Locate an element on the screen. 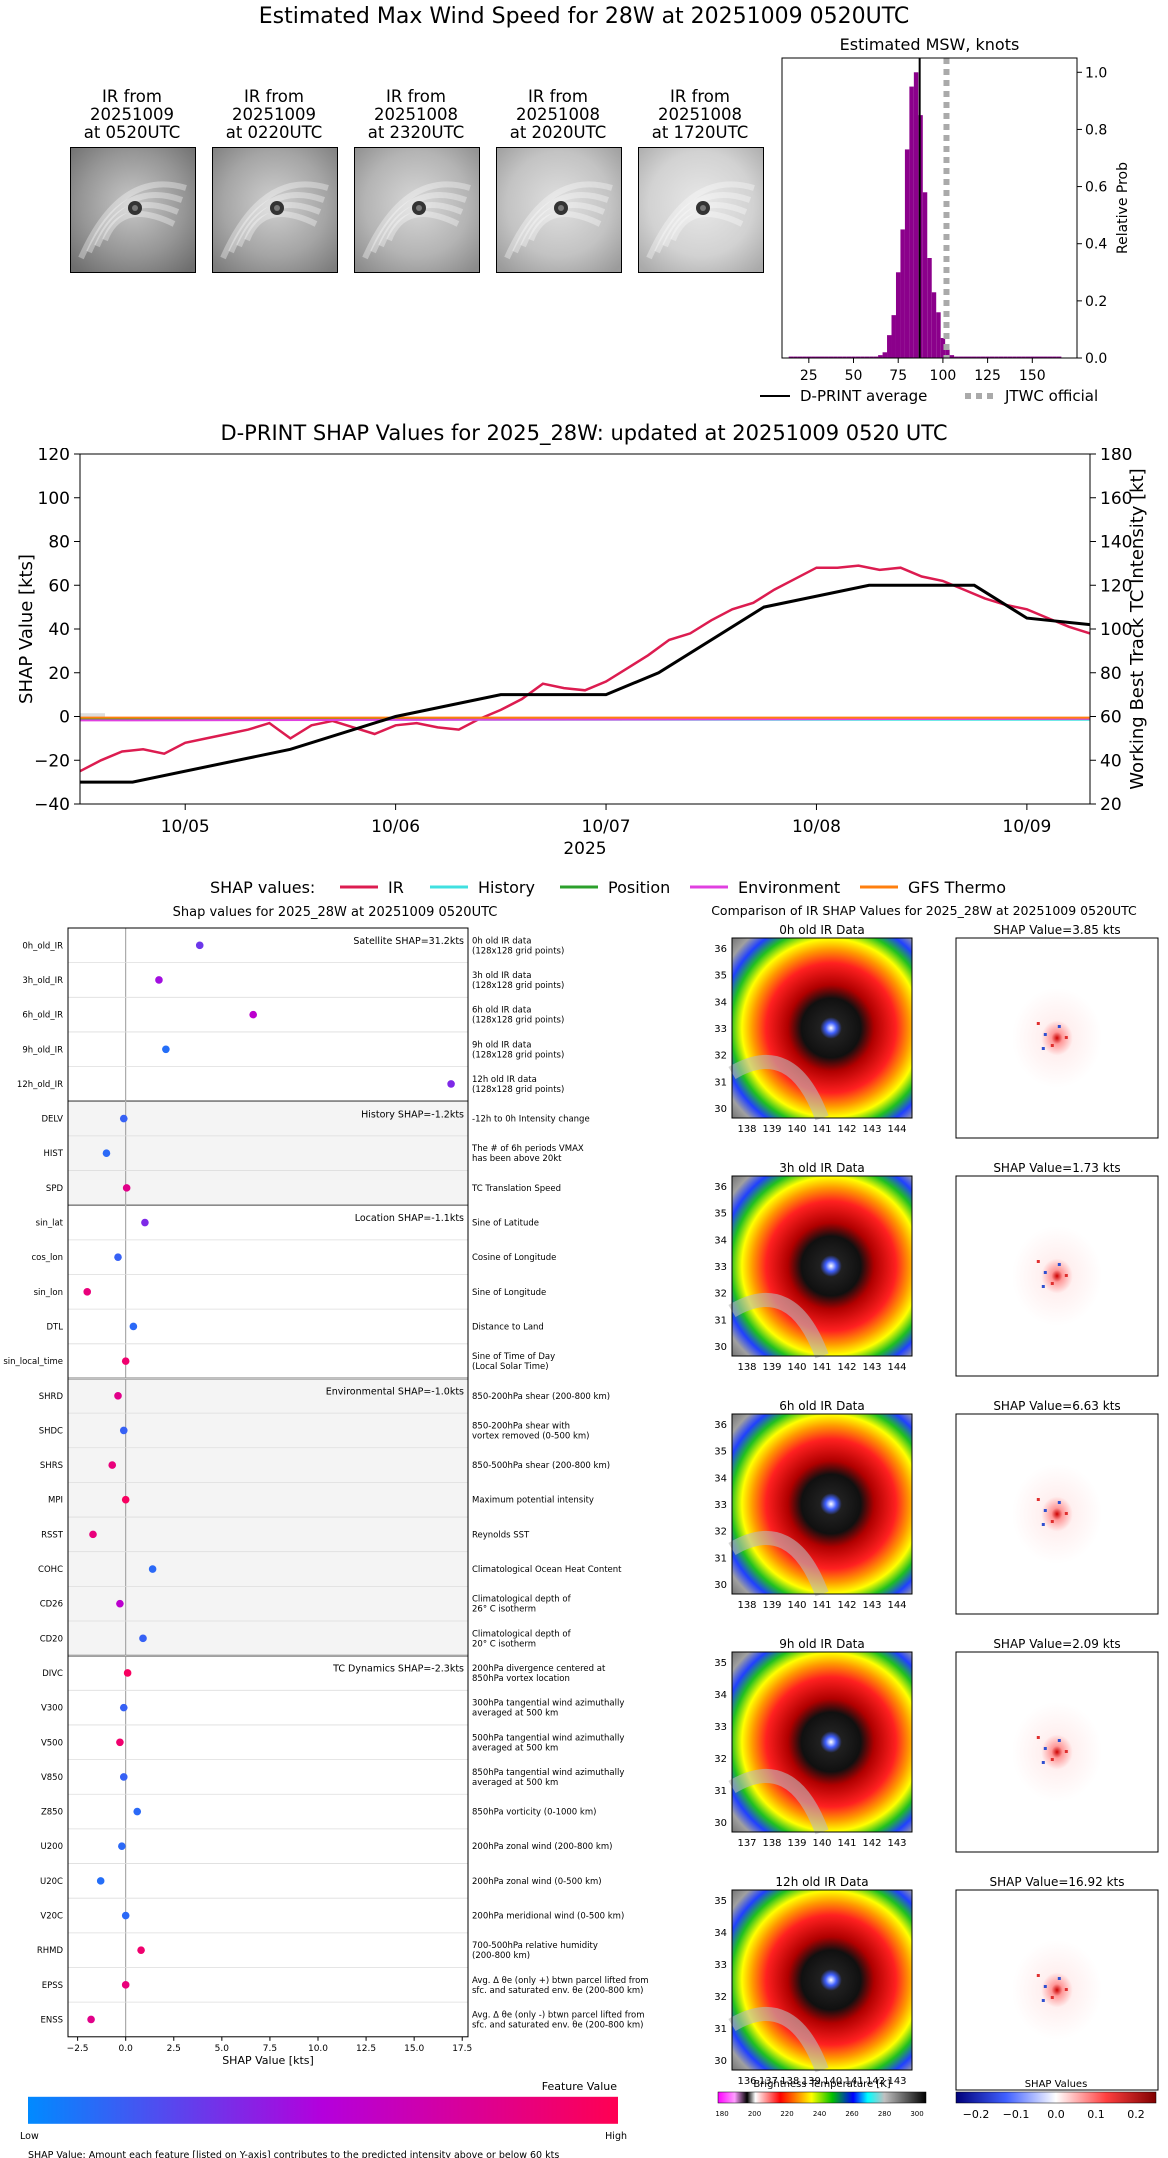 The height and width of the screenshot is (2158, 1168). bt-colorbar-tick: 240 is located at coordinates (819, 2114).